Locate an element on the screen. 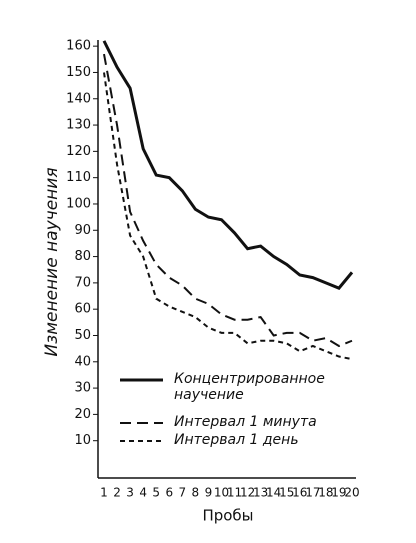  y-tick-label: 100 is located at coordinates (78, 203).